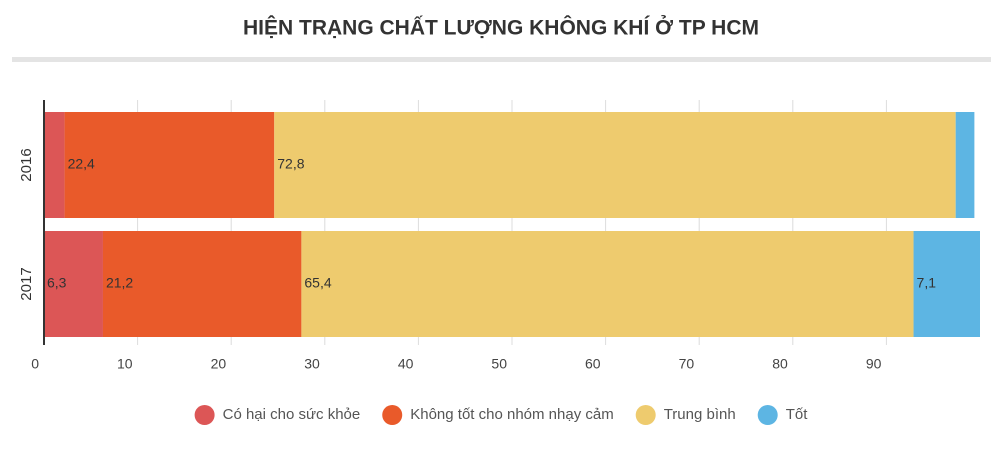 This screenshot has height=453, width=1001. I want to click on x-tick-label: 70, so click(687, 364).